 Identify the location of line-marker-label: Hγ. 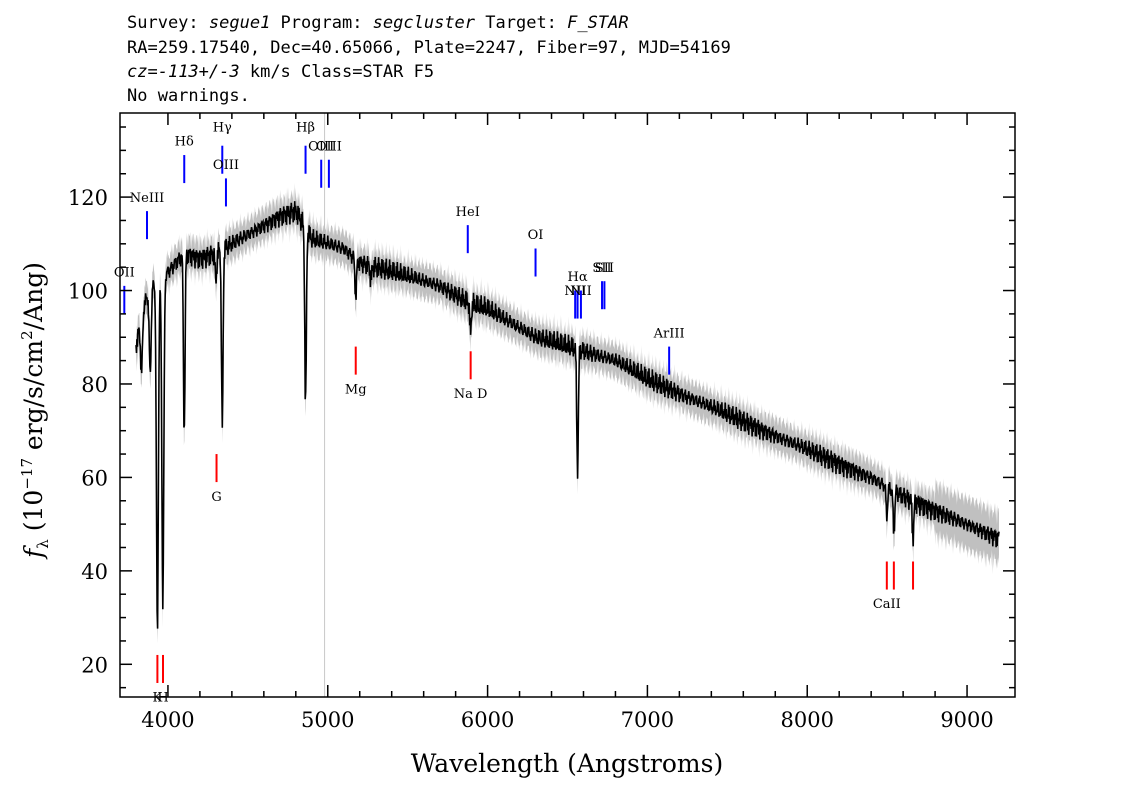
(222, 128).